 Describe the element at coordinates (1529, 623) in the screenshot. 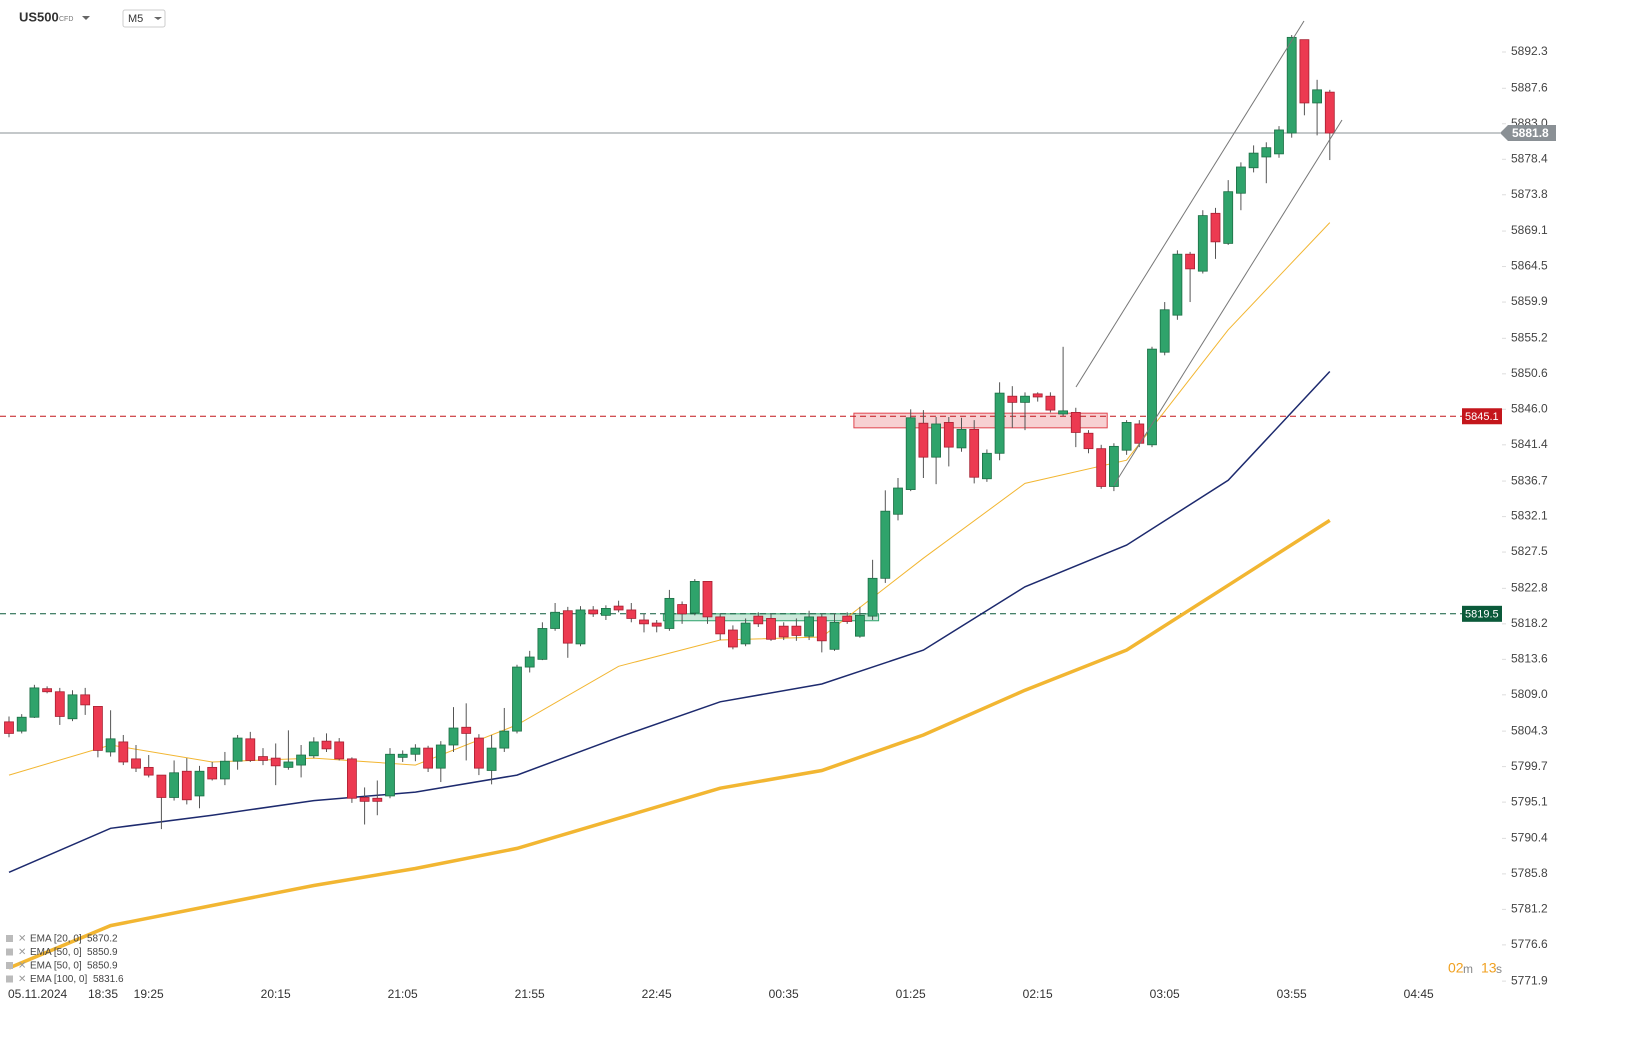

I see `y-tick-label: 5818.2` at that location.